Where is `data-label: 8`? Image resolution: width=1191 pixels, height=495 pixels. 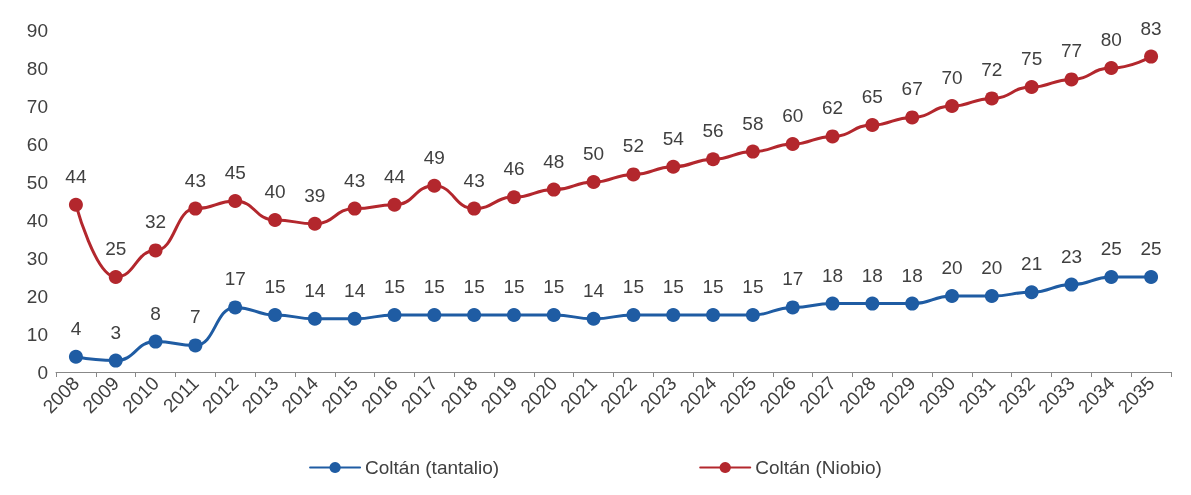
data-label: 8 is located at coordinates (155, 313).